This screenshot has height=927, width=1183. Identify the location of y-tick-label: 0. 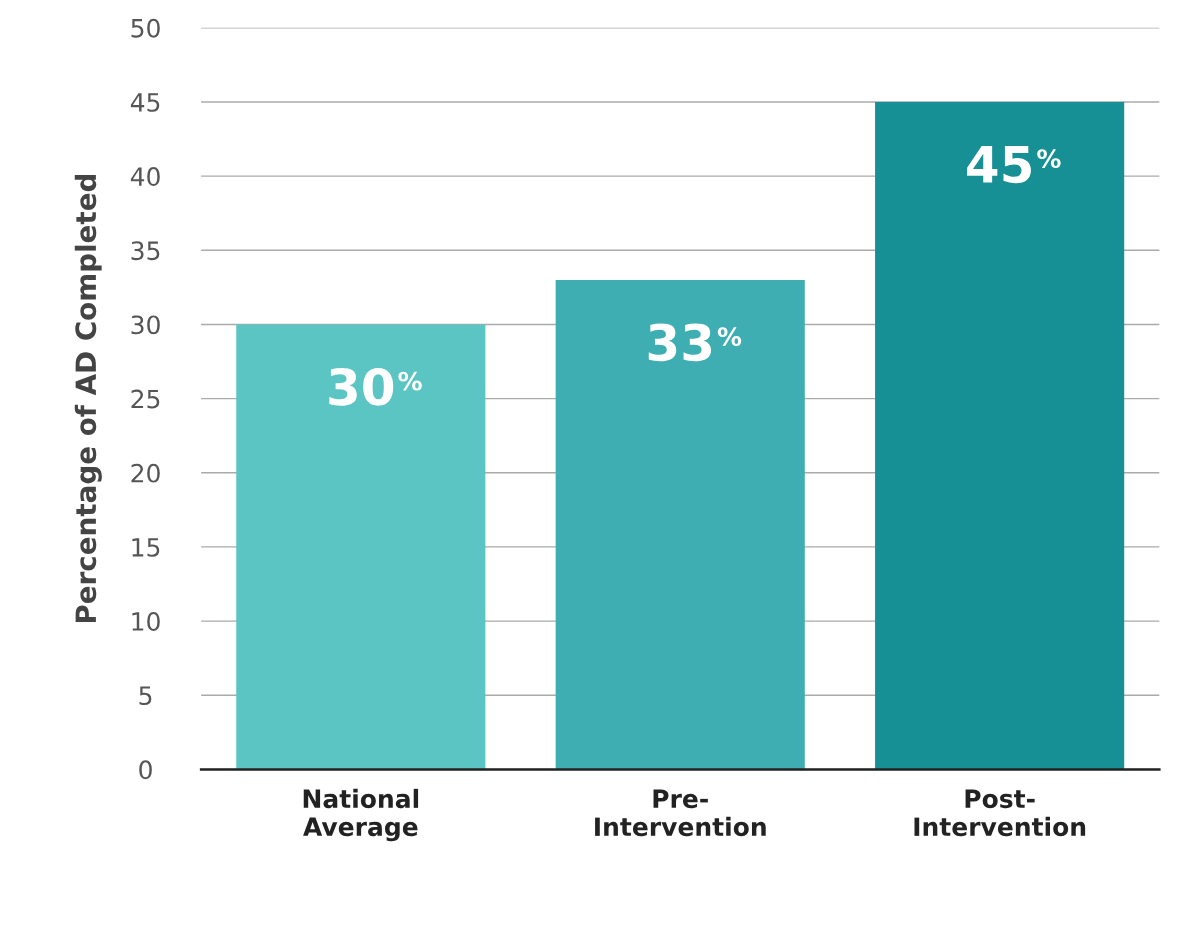
(145, 770).